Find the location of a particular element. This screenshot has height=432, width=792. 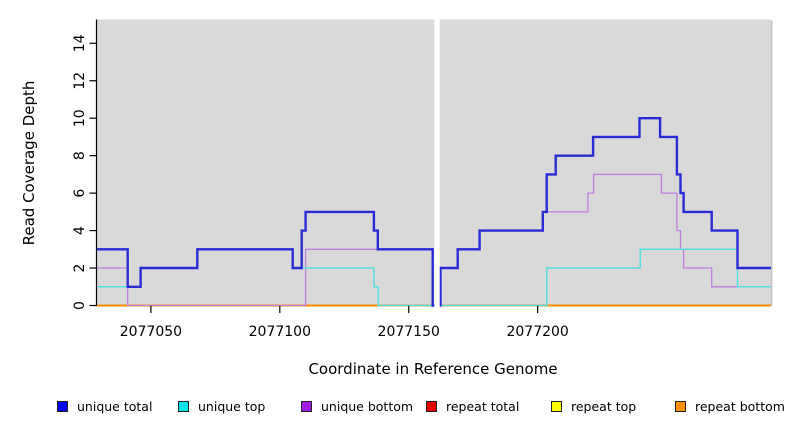

unique-top-swatch-icon is located at coordinates (183, 406).